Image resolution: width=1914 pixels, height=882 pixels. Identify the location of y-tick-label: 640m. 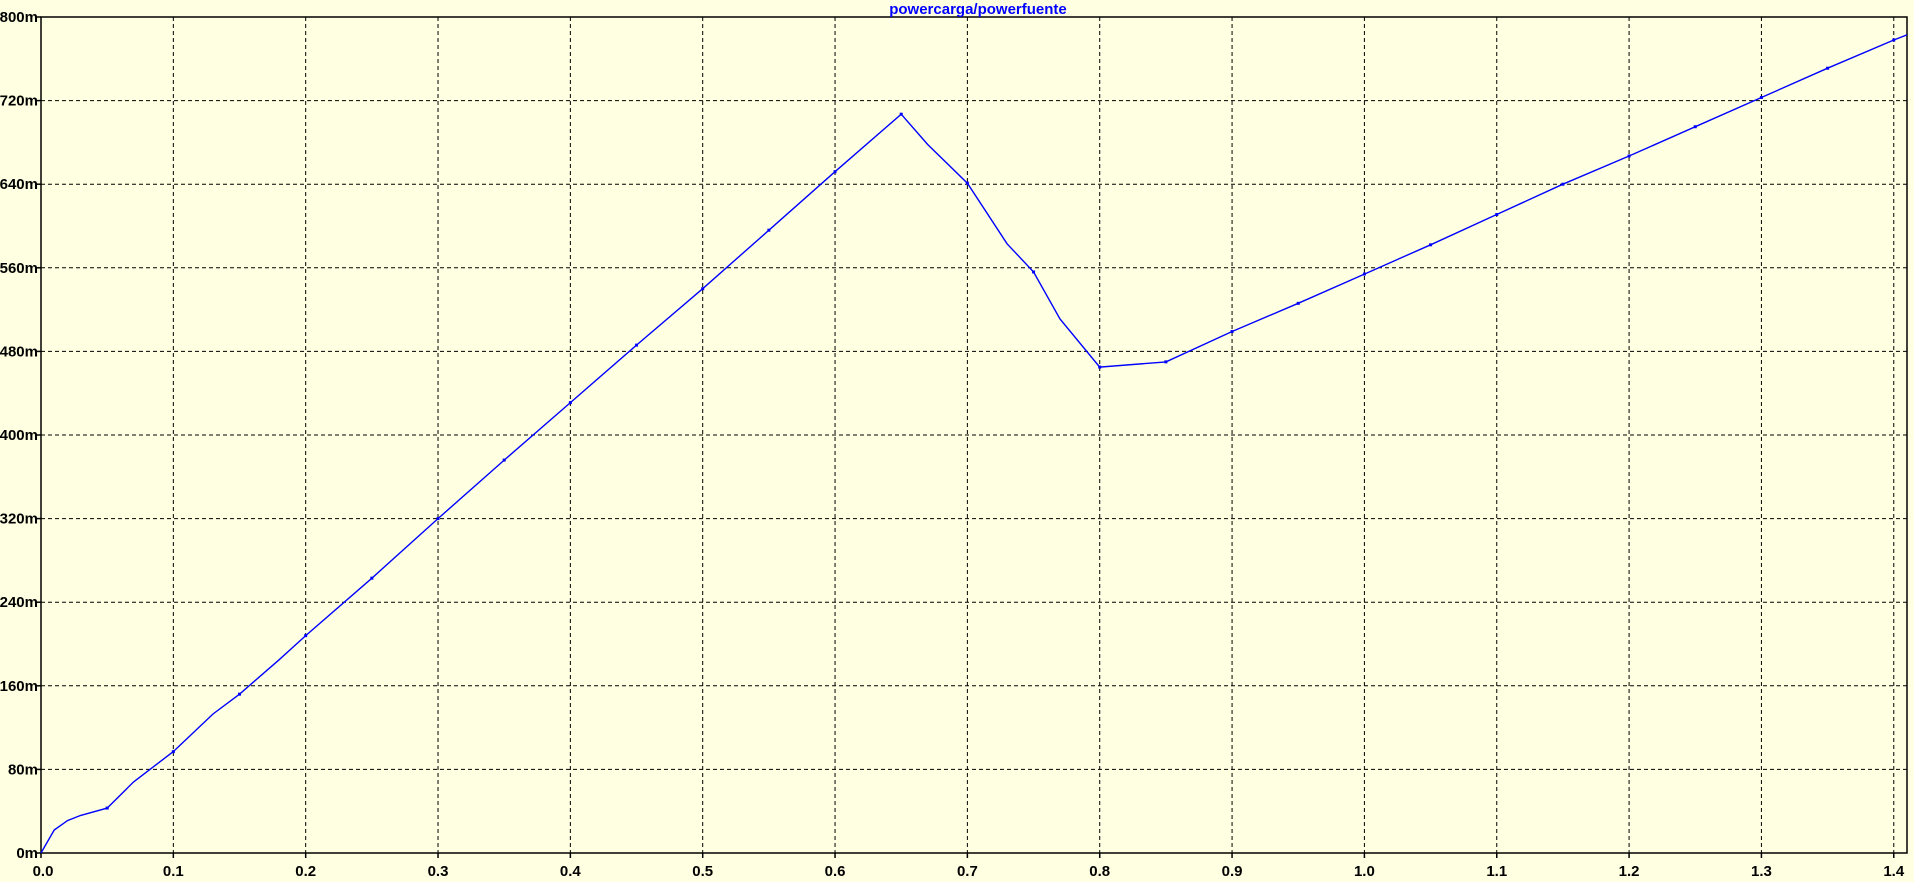
(19, 184).